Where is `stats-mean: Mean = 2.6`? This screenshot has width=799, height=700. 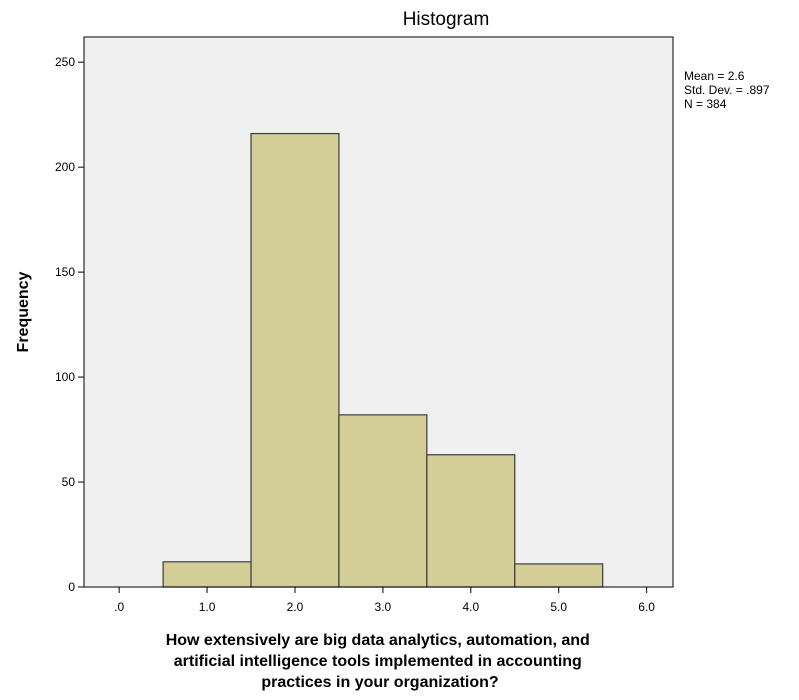
stats-mean: Mean = 2.6 is located at coordinates (714, 76).